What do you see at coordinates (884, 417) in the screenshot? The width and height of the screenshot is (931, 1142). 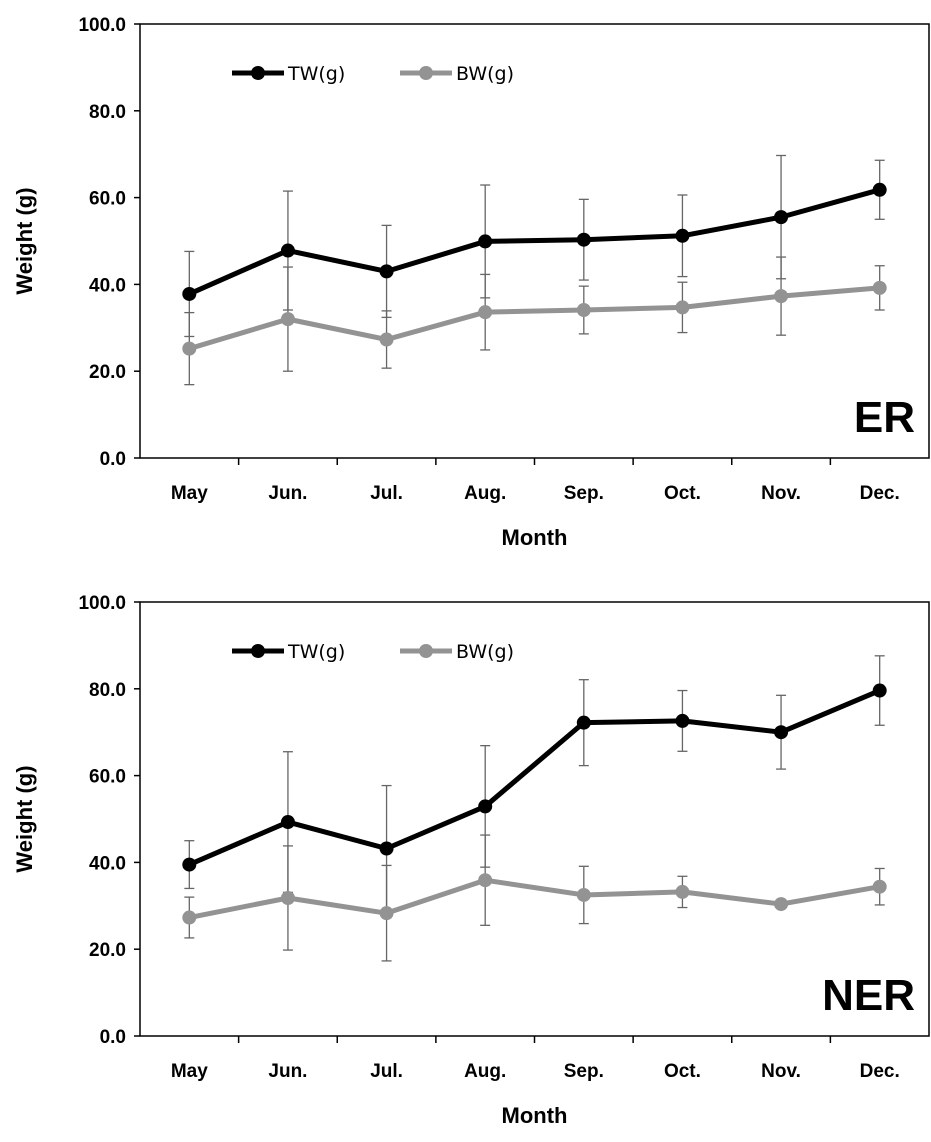 I see `panel-label: ER` at bounding box center [884, 417].